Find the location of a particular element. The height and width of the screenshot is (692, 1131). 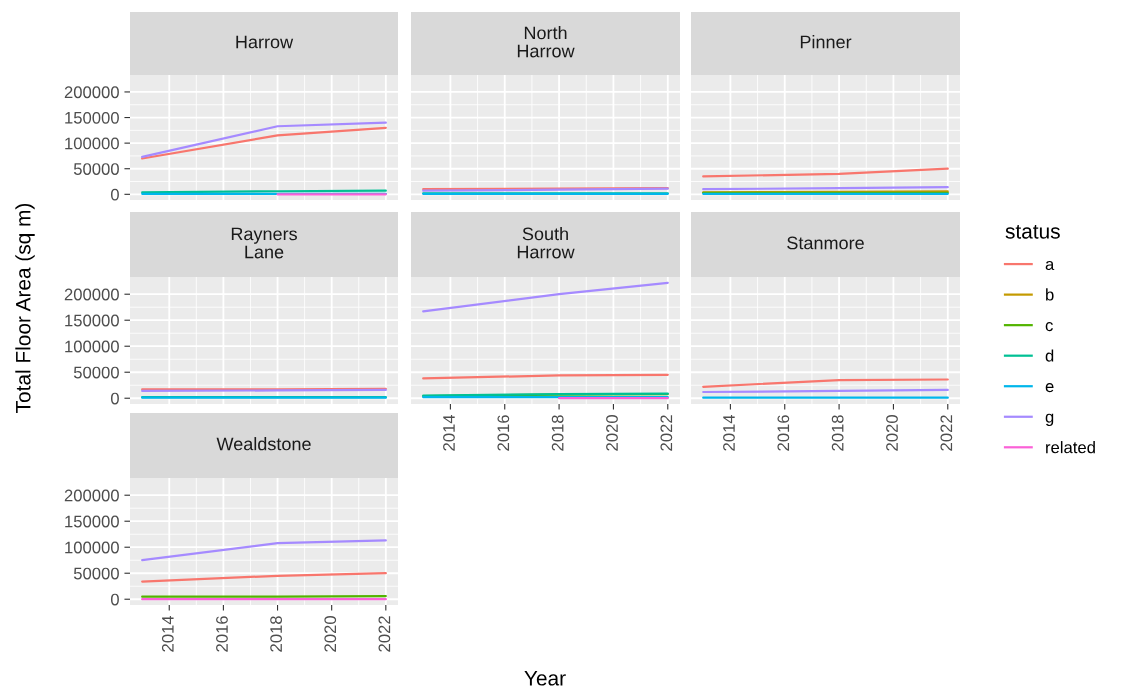

legend-label: e is located at coordinates (1049, 388).